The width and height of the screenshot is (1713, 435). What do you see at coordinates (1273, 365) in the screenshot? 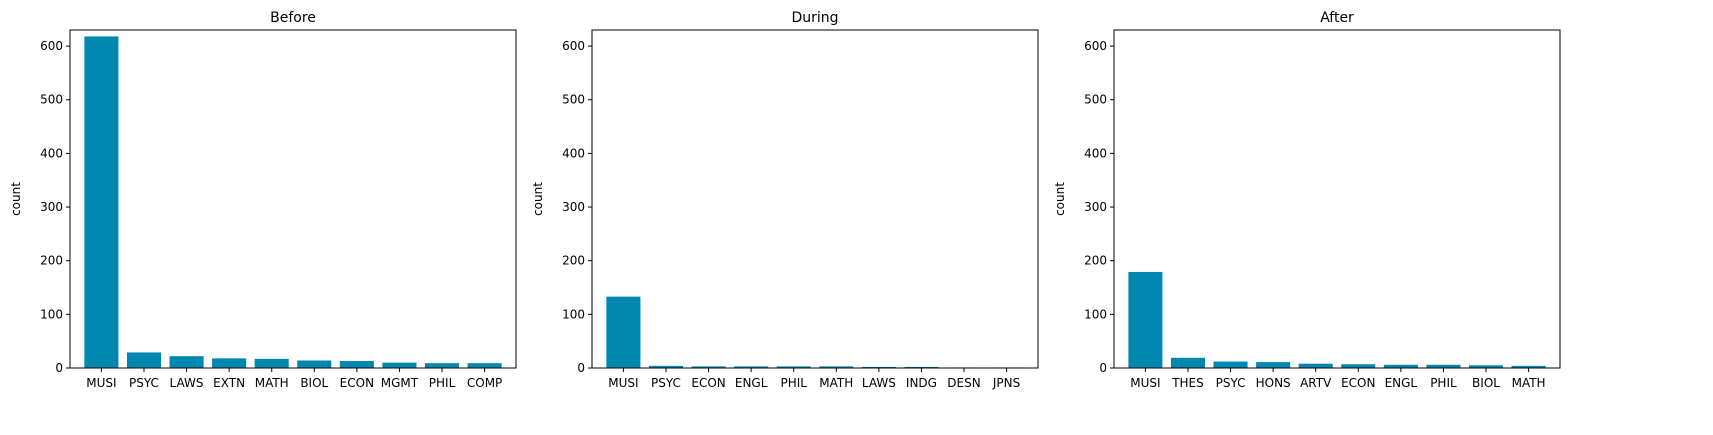
I see `bar-hons` at bounding box center [1273, 365].